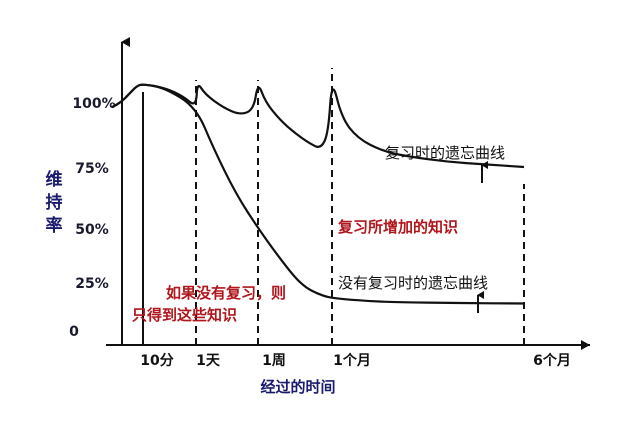 The image size is (636, 439). What do you see at coordinates (184, 315) in the screenshot?
I see `annotation-only-this-knowledge: 只得到这些知识` at bounding box center [184, 315].